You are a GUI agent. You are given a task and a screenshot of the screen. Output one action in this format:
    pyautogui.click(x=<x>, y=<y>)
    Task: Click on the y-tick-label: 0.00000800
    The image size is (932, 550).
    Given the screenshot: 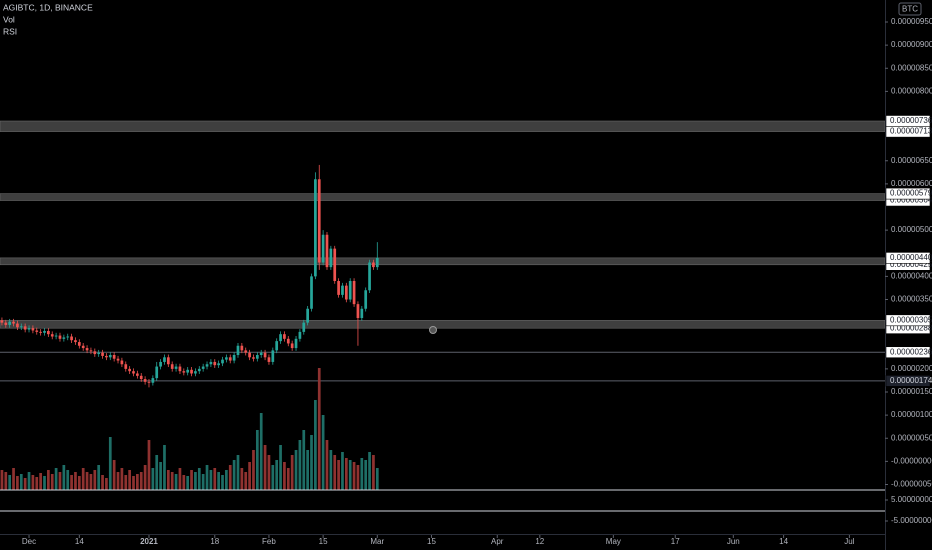 What is the action you would take?
    pyautogui.click(x=911, y=90)
    